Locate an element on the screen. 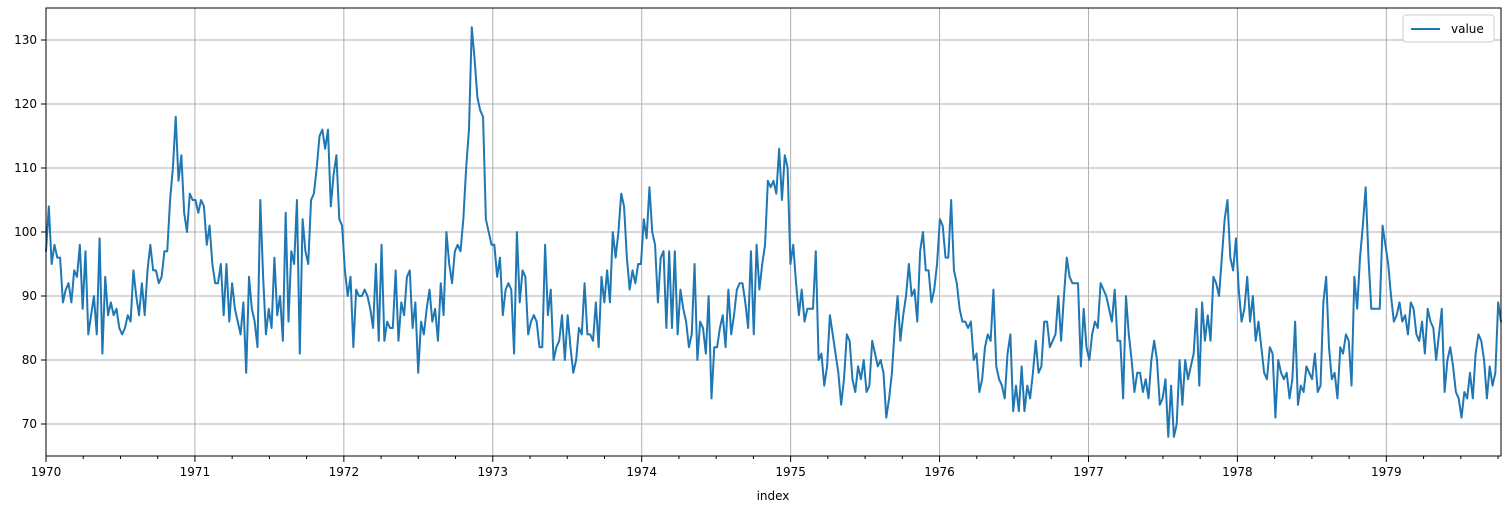  x-tick-label: 1975 is located at coordinates (790, 472).